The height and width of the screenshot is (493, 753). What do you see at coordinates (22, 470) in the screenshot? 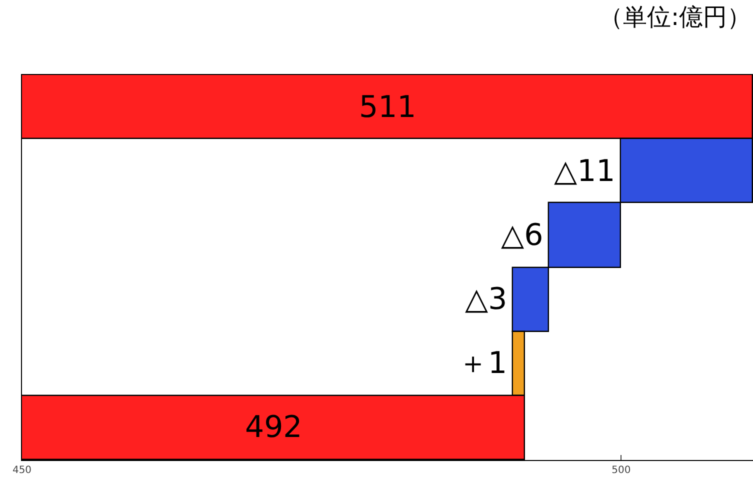
I see `x-tick-label: 450` at bounding box center [22, 470].